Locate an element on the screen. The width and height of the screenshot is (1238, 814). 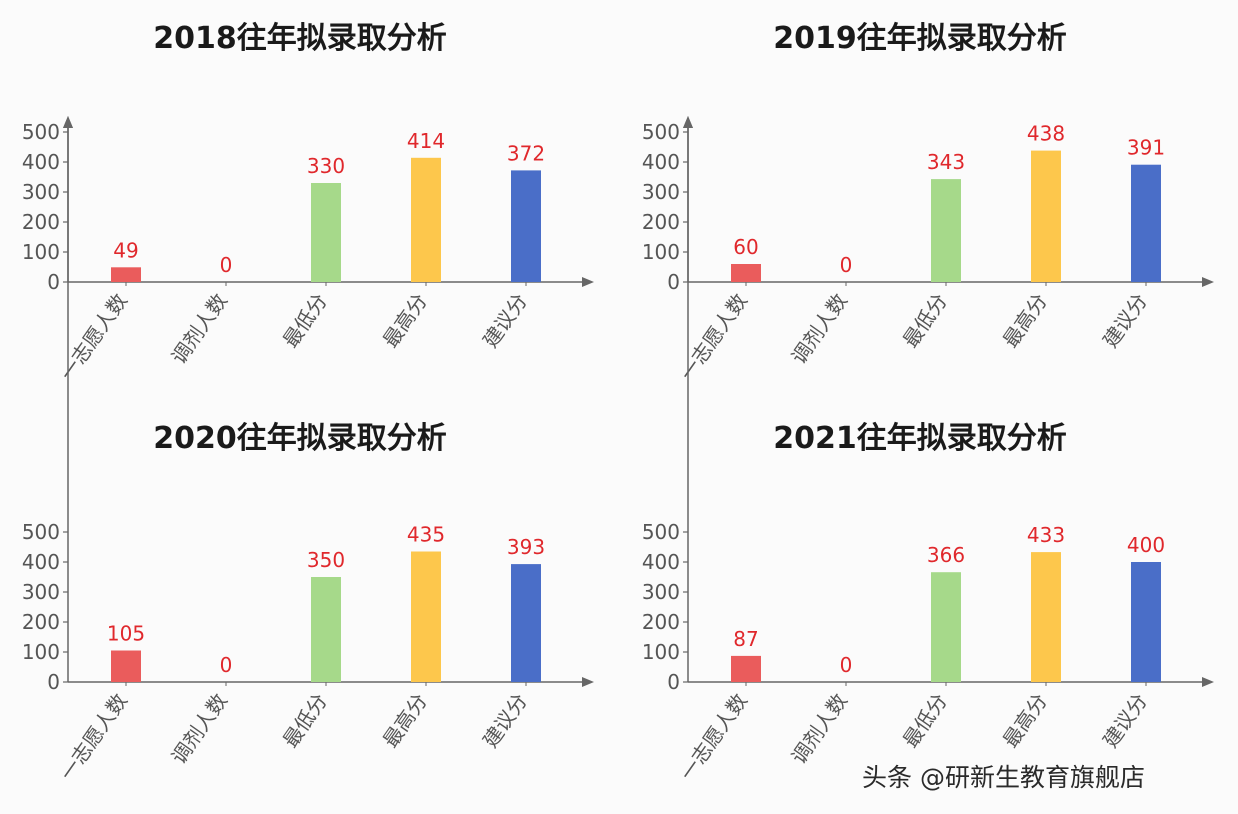
chart-title: 2020往年拟录取分析 is located at coordinates (300, 438).